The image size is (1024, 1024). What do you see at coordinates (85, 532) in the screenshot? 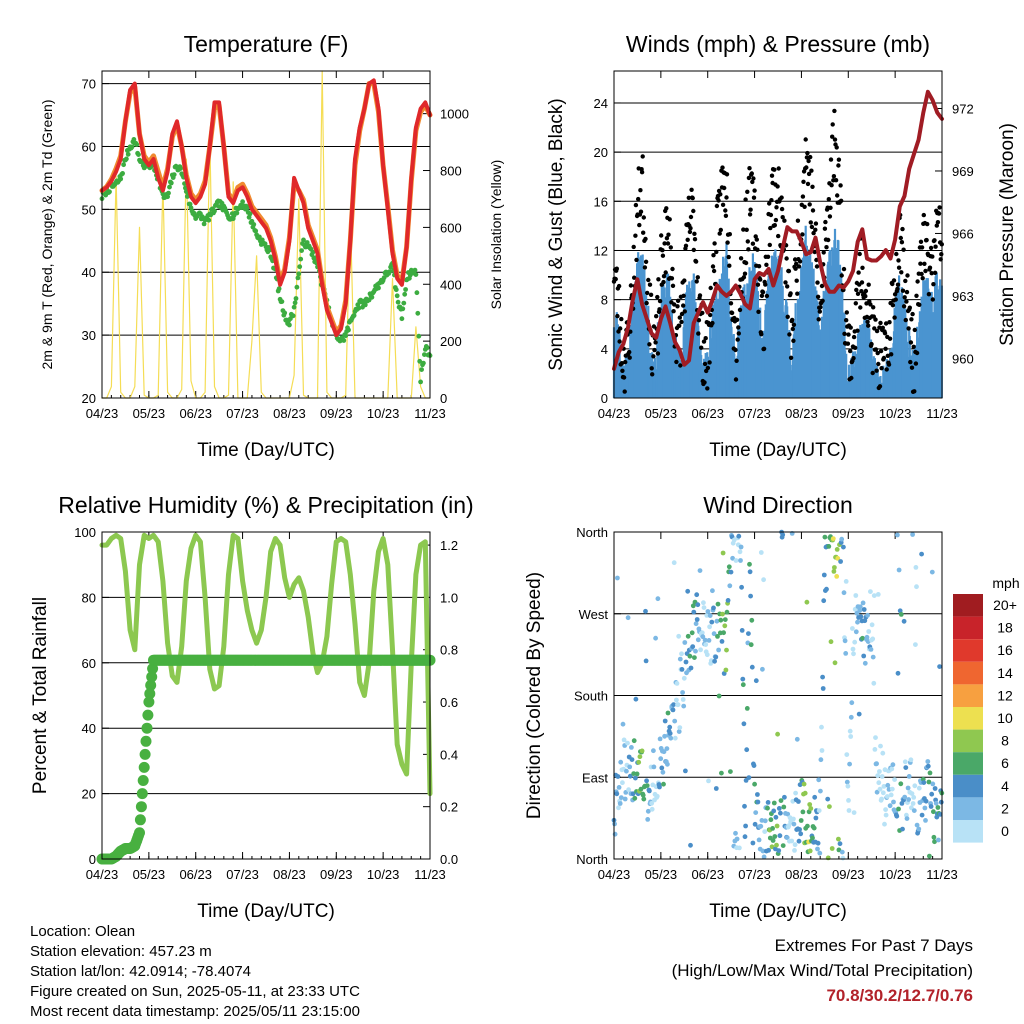
I see `y-tick-label: 100` at bounding box center [85, 532].